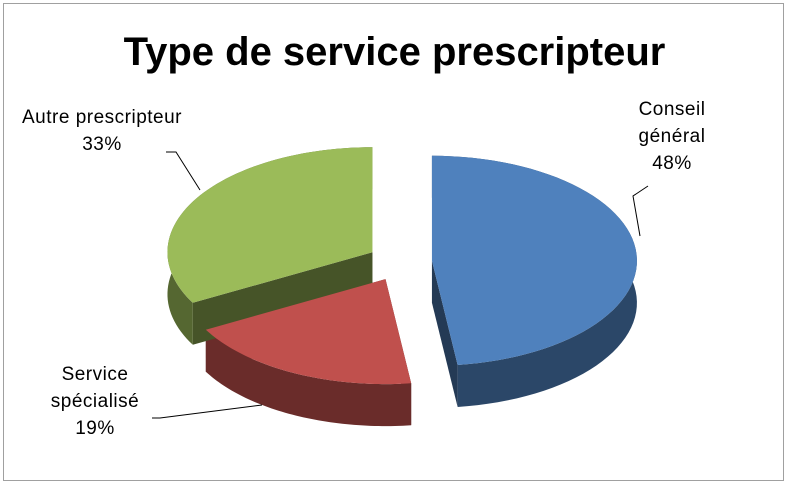 The width and height of the screenshot is (789, 486). Describe the element at coordinates (102, 117) in the screenshot. I see `label-name: Autre prescripteur` at that location.